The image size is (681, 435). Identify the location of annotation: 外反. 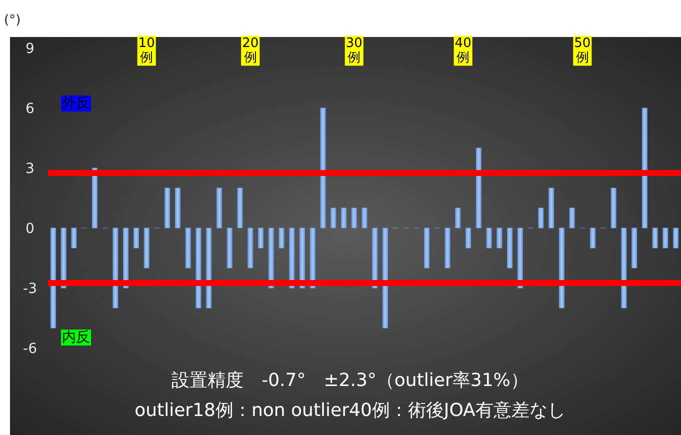
(76, 104).